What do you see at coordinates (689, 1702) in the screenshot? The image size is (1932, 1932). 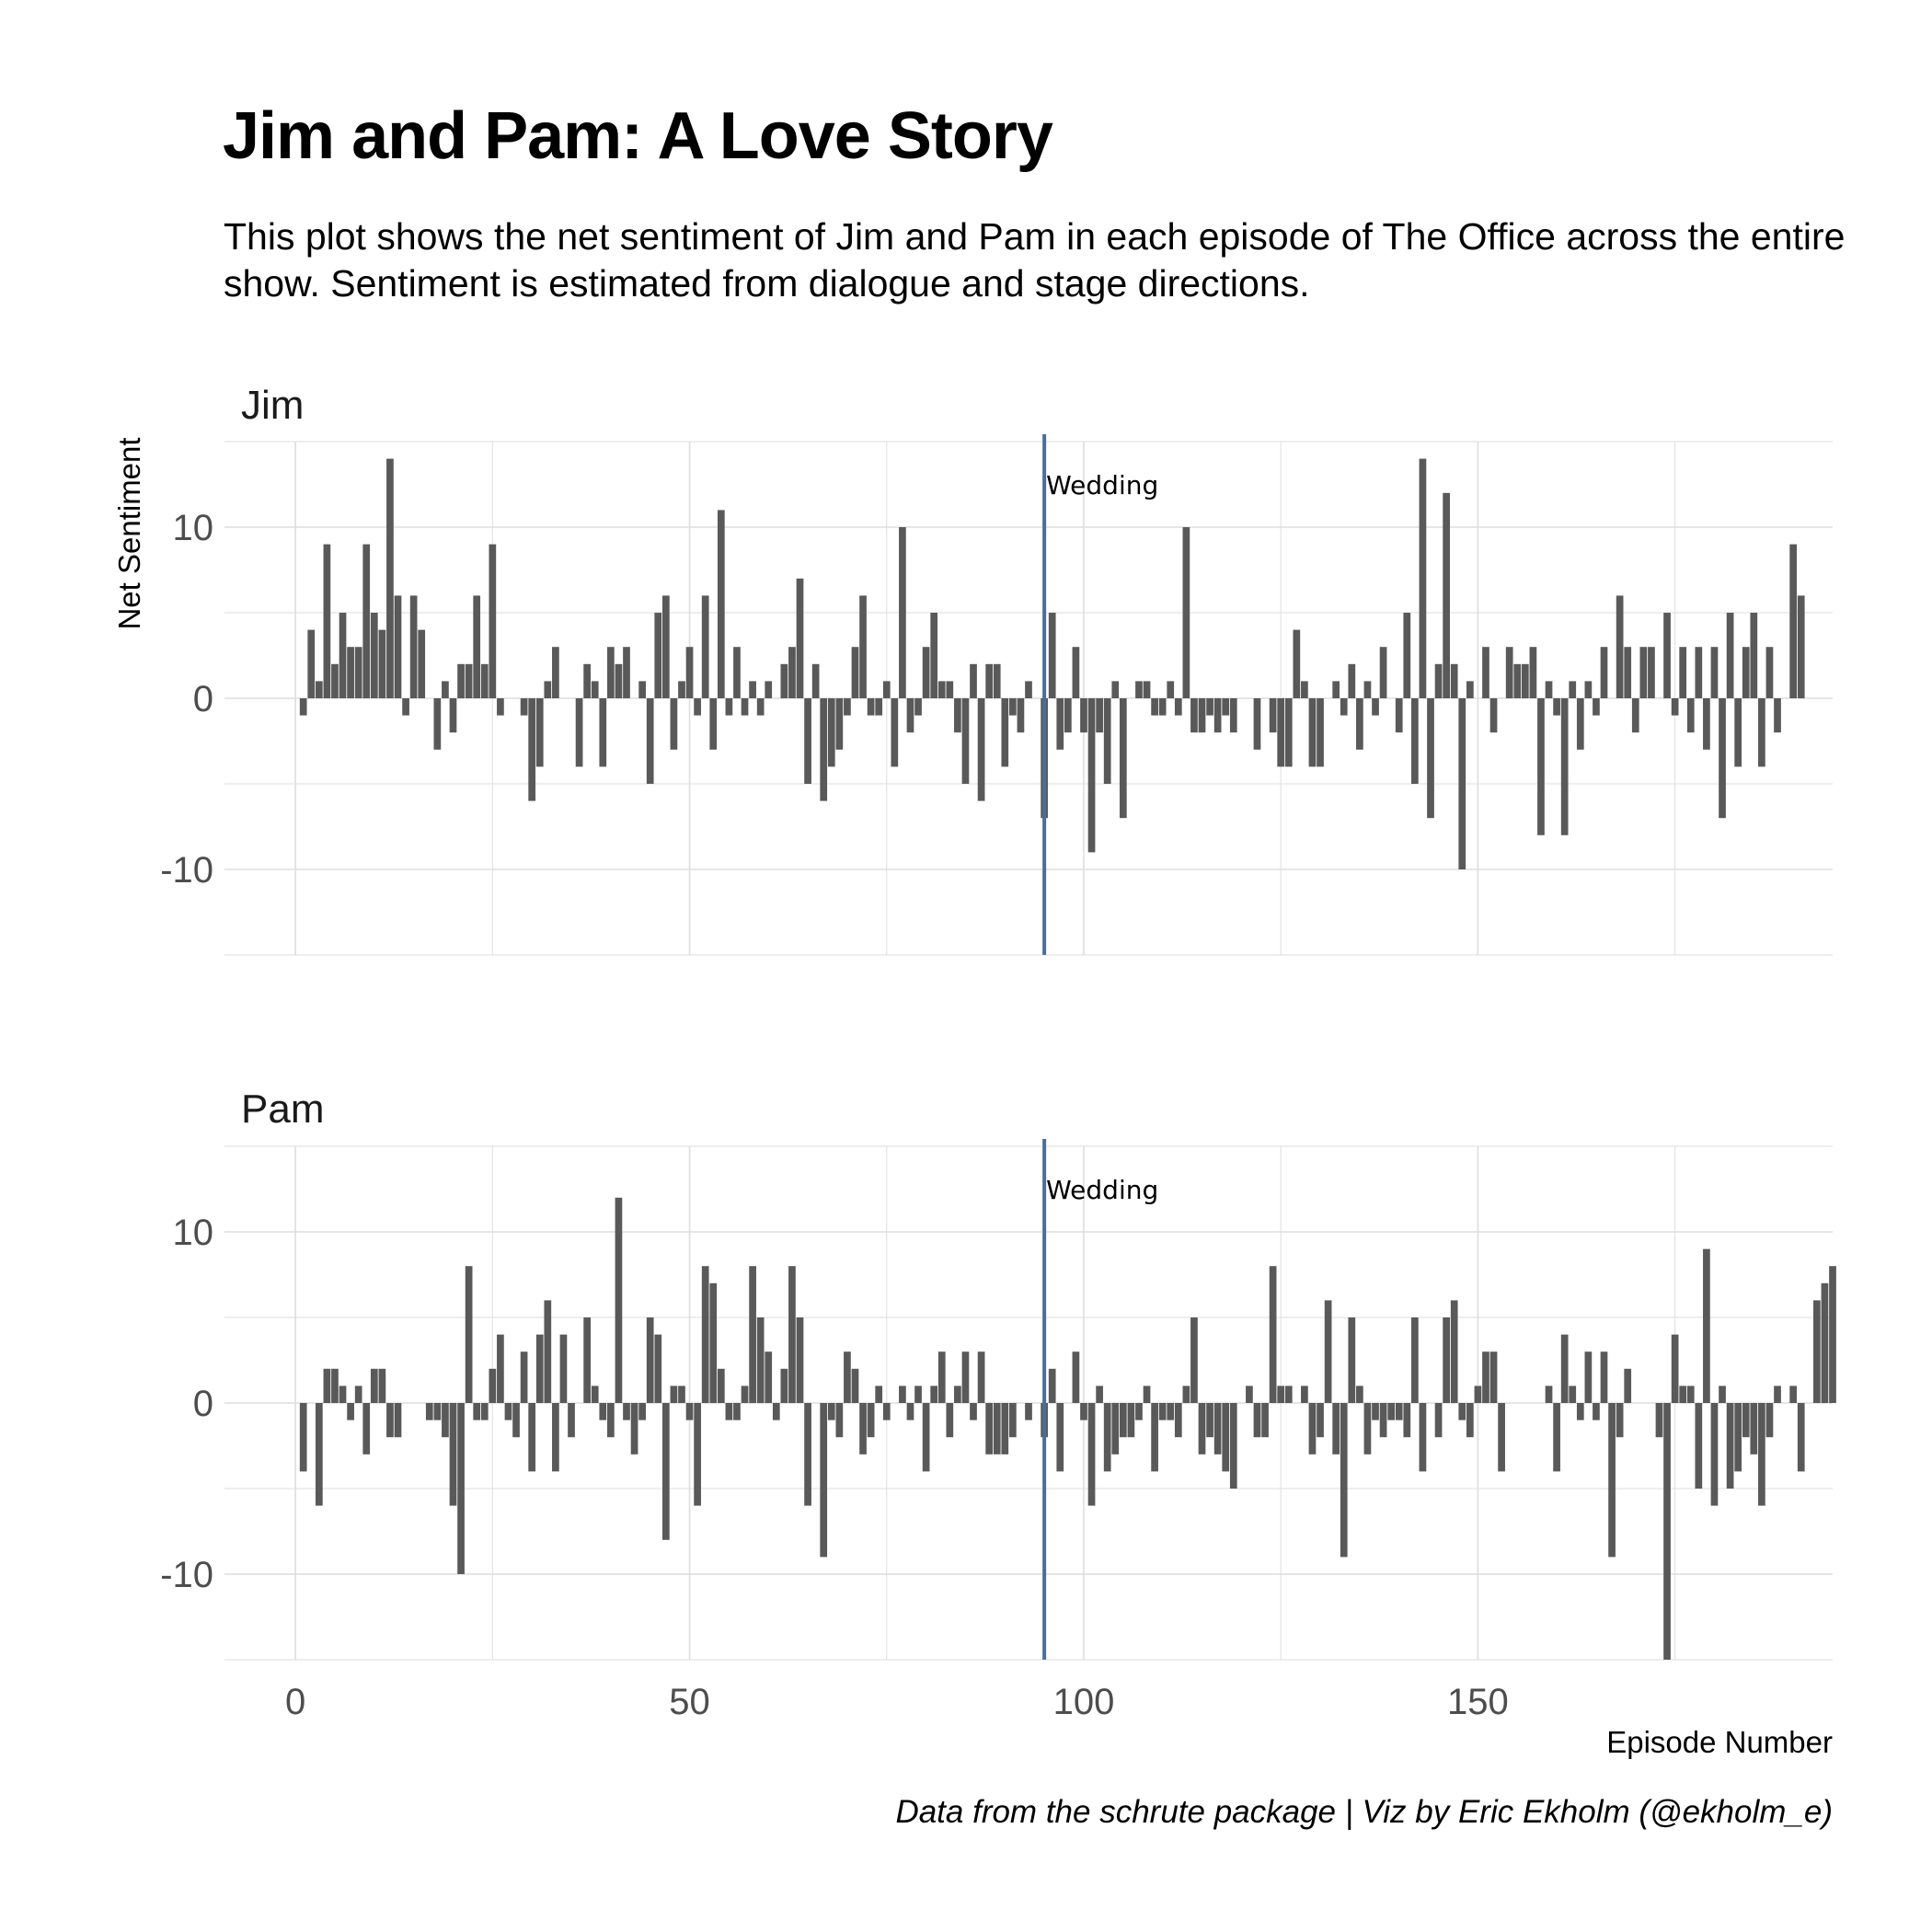 I see `x-tick-label: 50` at bounding box center [689, 1702].